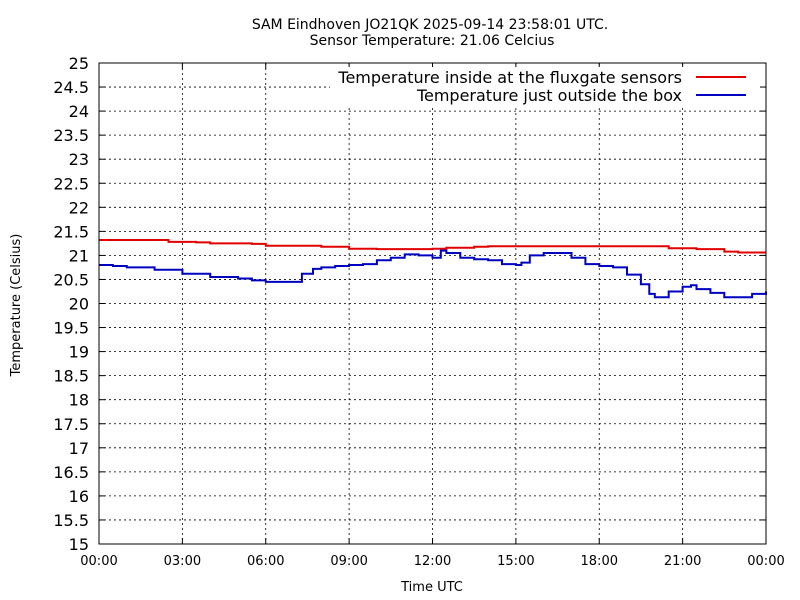 The width and height of the screenshot is (800, 600). I want to click on x-tick-label: 15:00, so click(515, 561).